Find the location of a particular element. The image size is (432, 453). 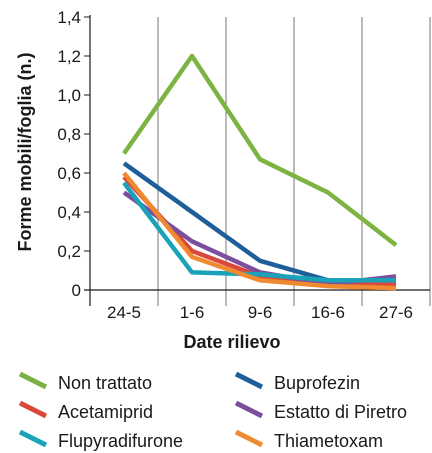

legend-label: Acetamiprid is located at coordinates (105, 412).